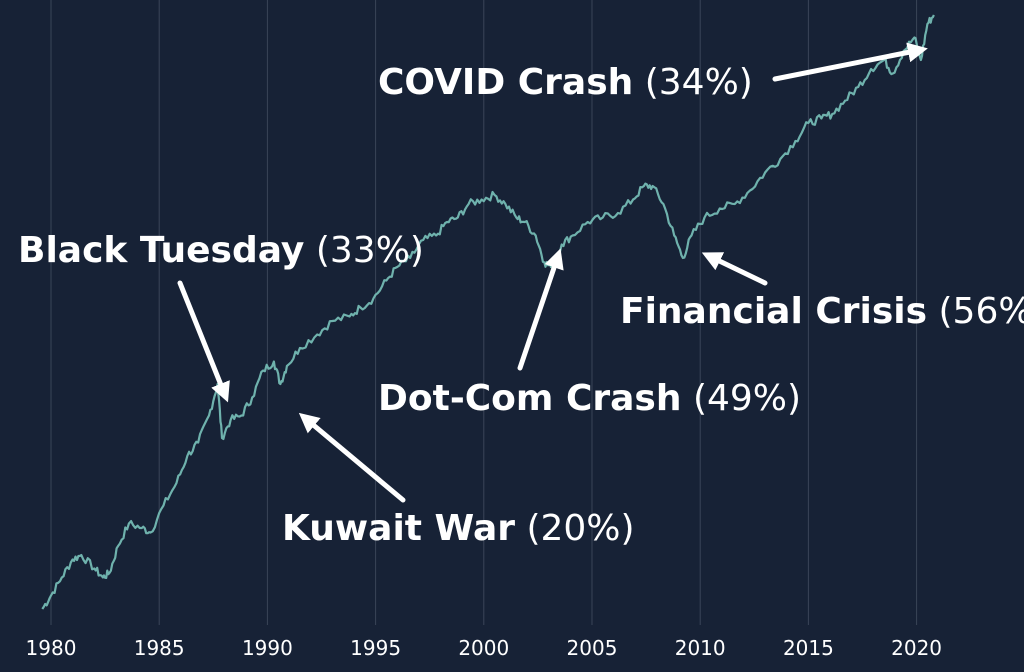  What do you see at coordinates (916, 648) in the screenshot?
I see `x-tick-label: 2020` at bounding box center [916, 648].